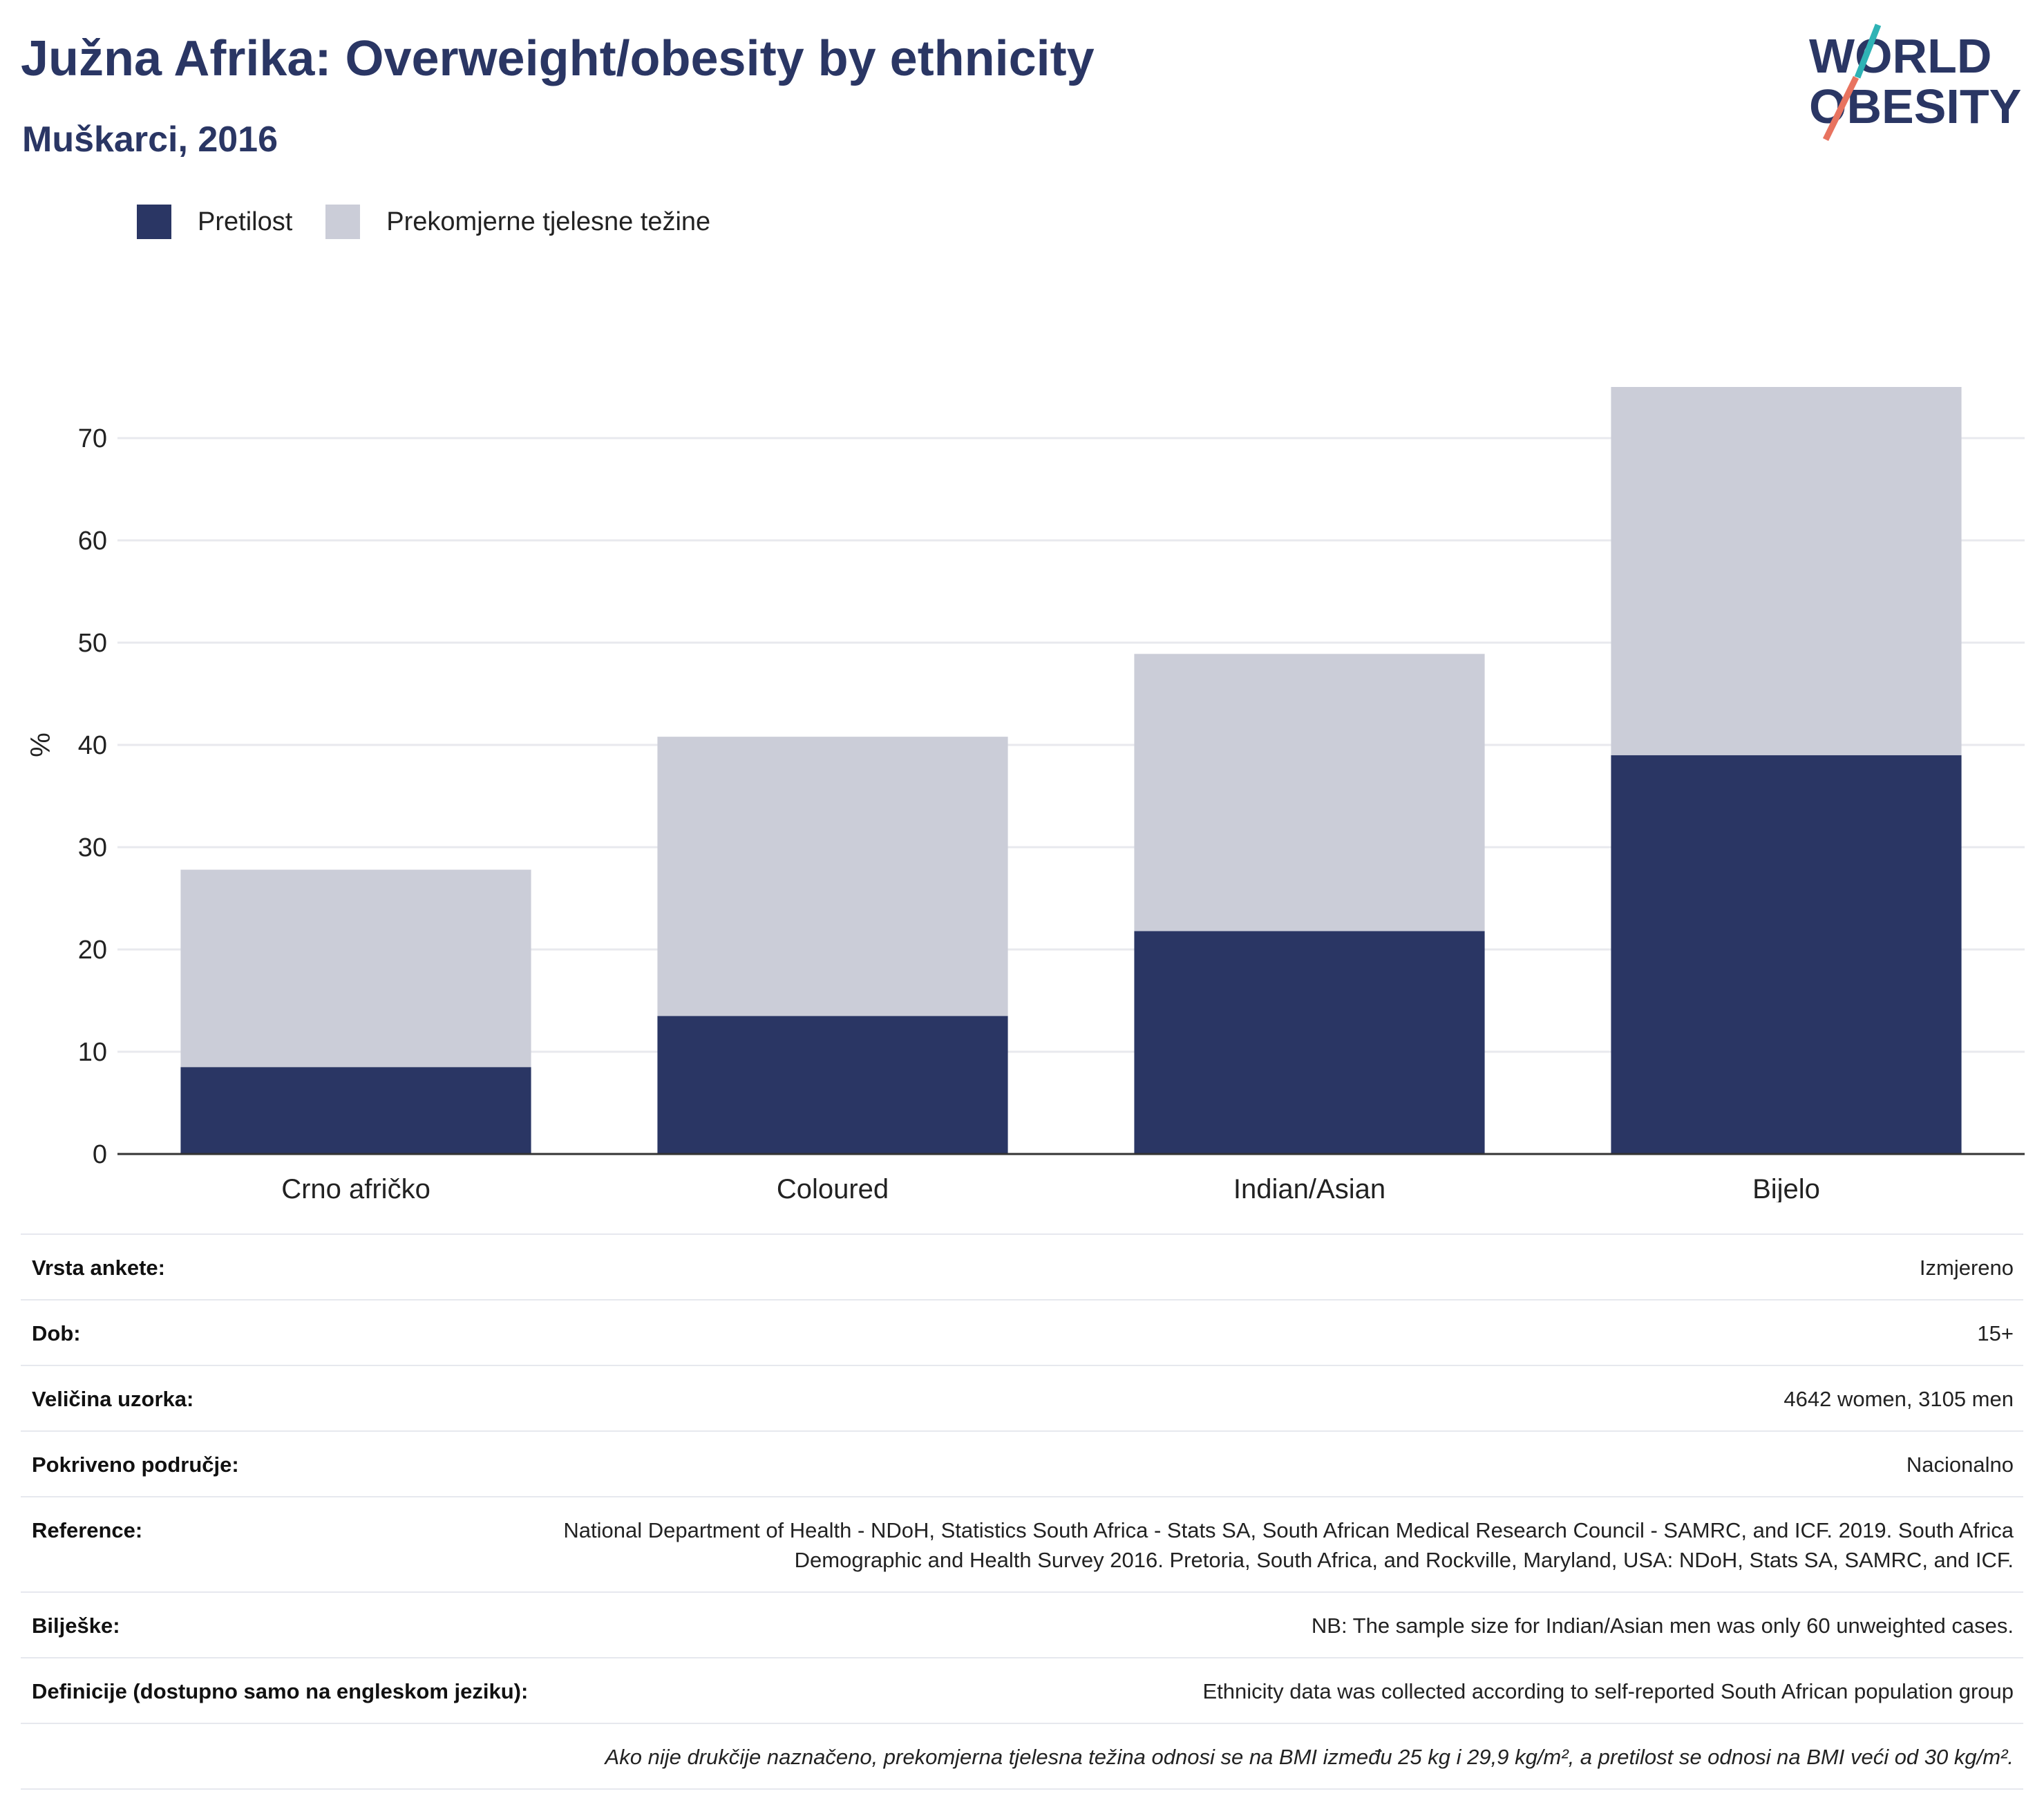 The image size is (2044, 1816). What do you see at coordinates (1868, 51) in the screenshot?
I see `logo-slash-teal` at bounding box center [1868, 51].